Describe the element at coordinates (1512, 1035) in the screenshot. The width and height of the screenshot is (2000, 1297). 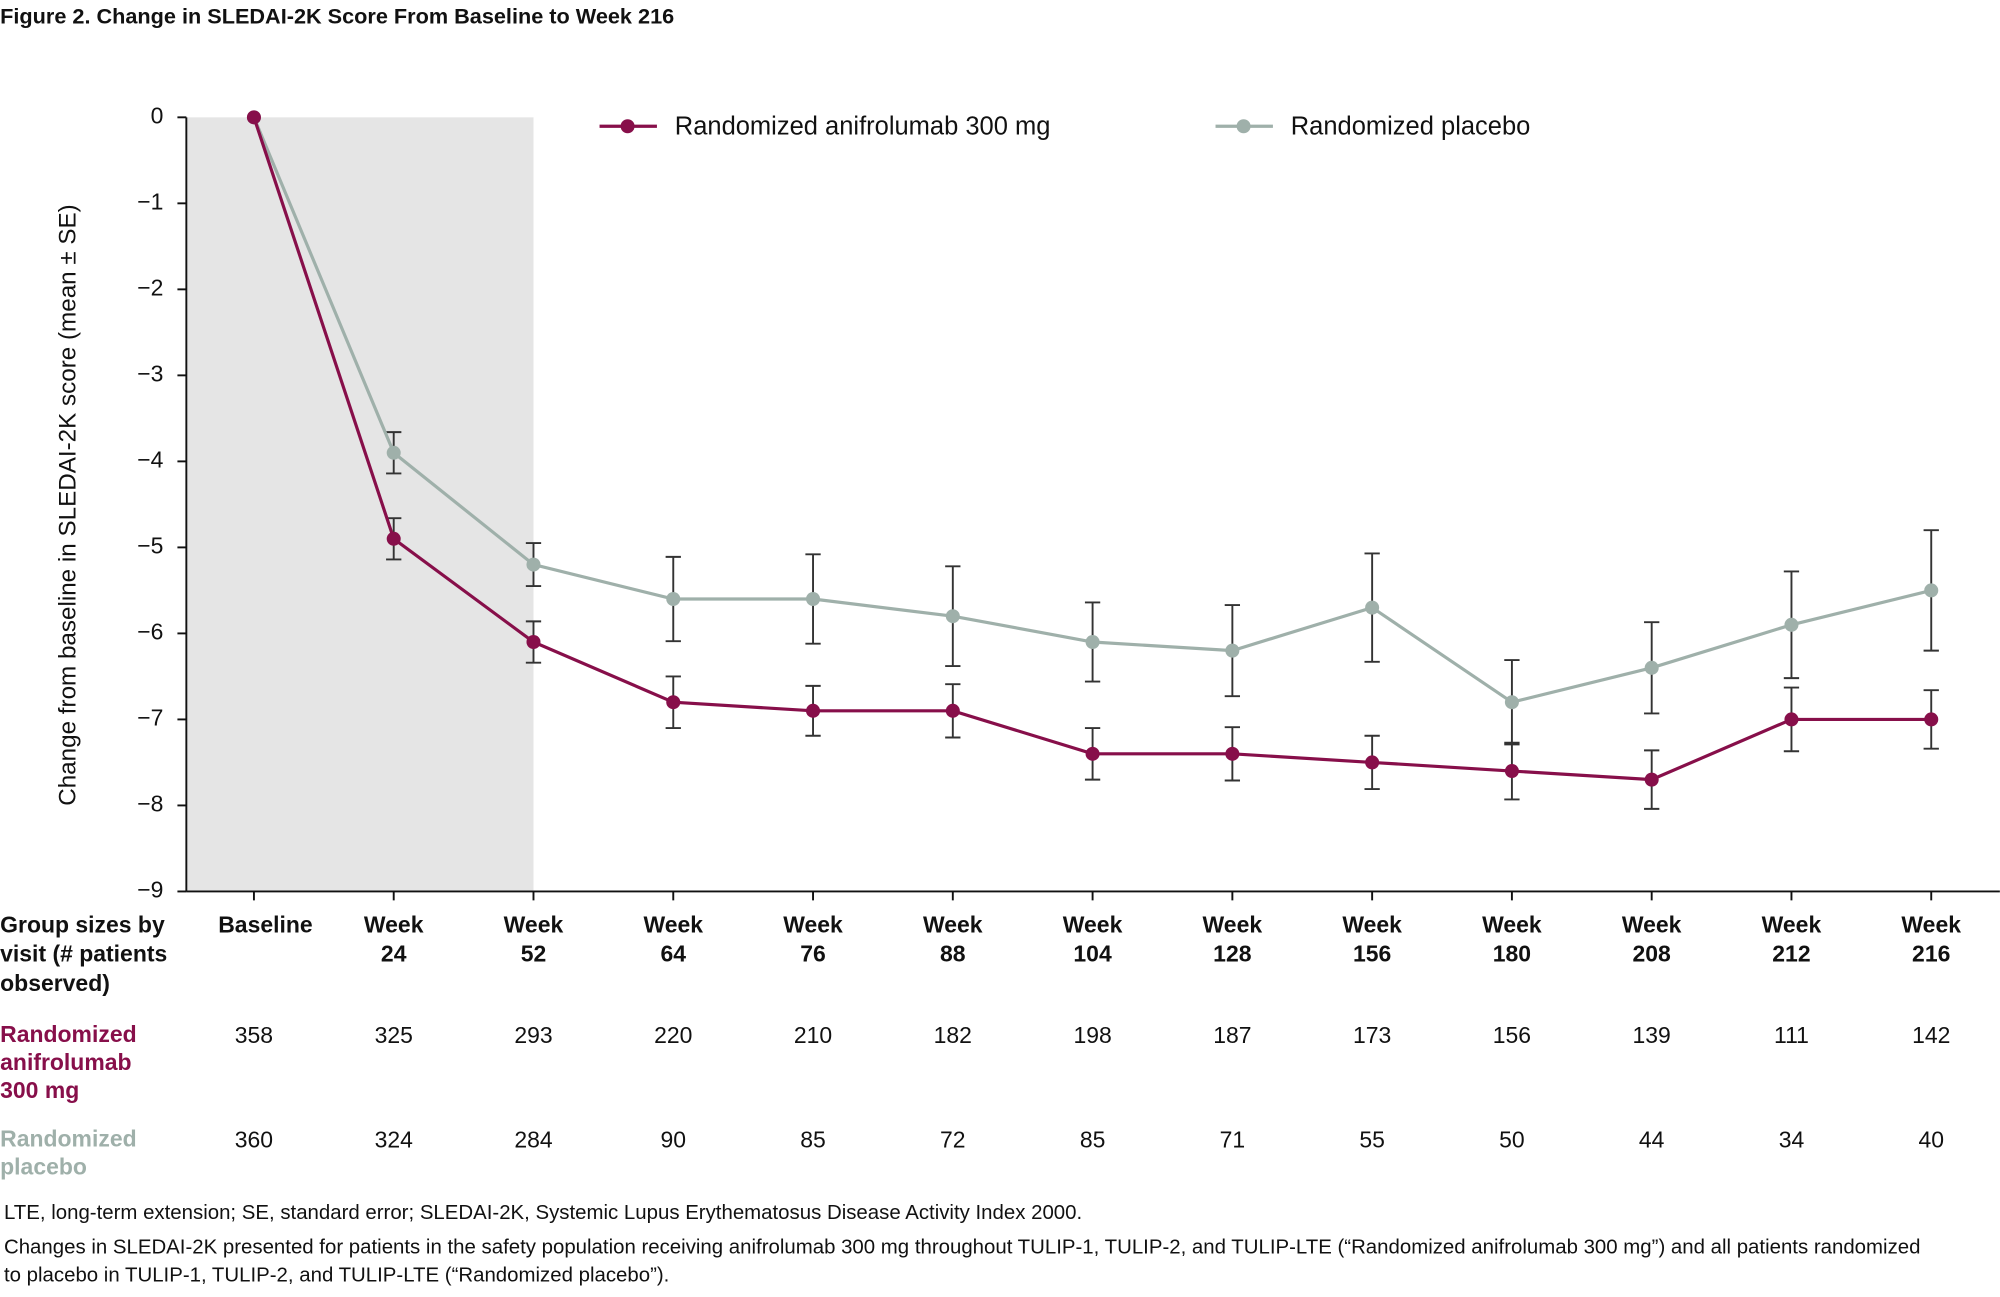
I see `table-cell: 156` at that location.